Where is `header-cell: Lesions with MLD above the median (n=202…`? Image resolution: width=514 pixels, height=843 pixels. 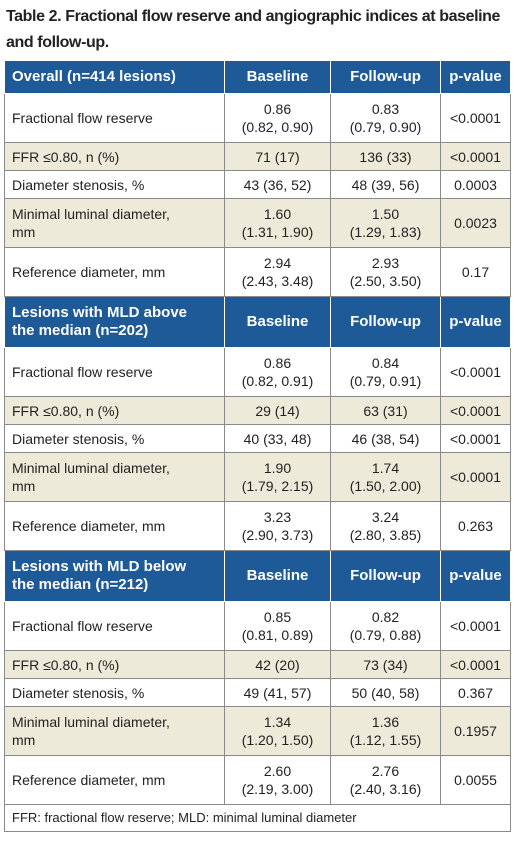 header-cell: Lesions with MLD above the median (n=202… is located at coordinates (114, 322).